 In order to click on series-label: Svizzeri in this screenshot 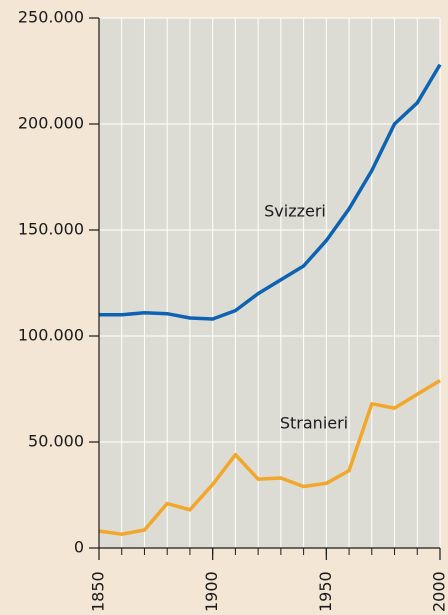, I will do `click(295, 211)`.